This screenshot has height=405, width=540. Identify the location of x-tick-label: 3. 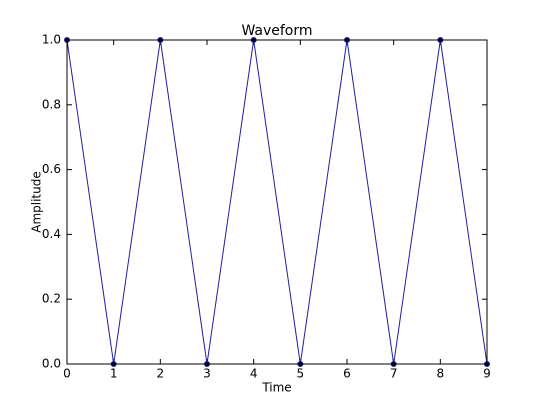
(207, 374).